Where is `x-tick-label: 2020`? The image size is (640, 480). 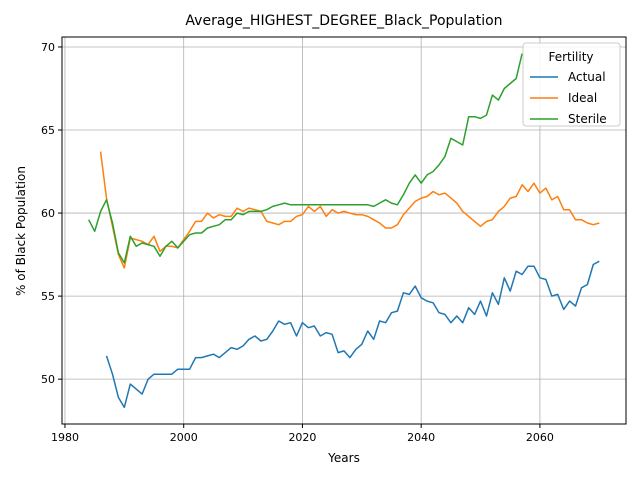
x-tick-label: 2020 is located at coordinates (302, 437).